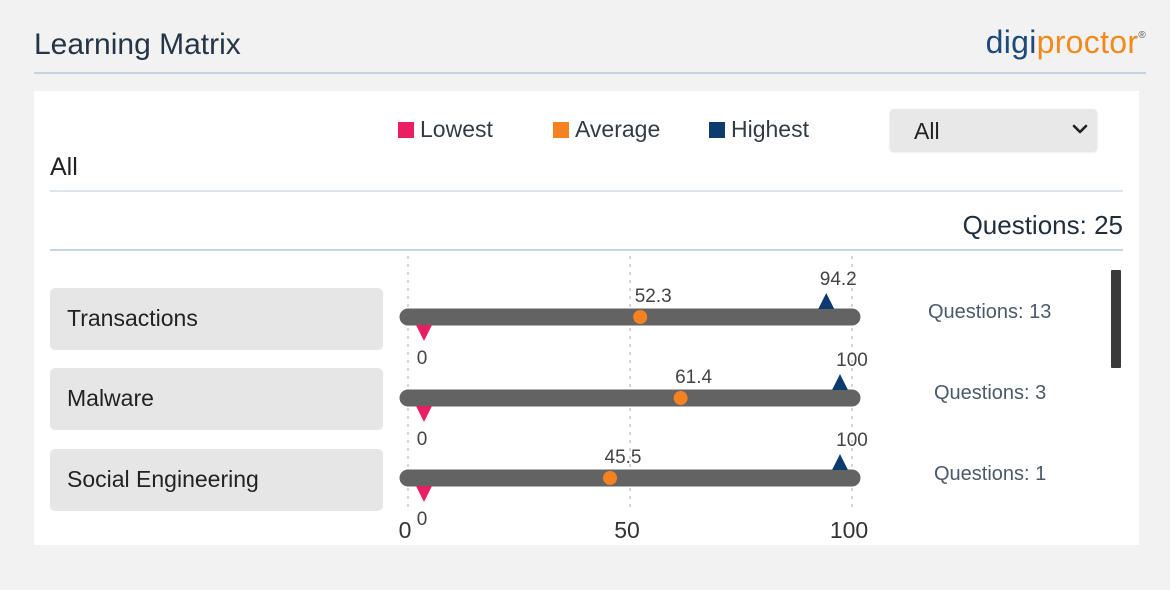 The height and width of the screenshot is (590, 1170). Describe the element at coordinates (1042, 225) in the screenshot. I see `total-questions: Questions: 25` at that location.